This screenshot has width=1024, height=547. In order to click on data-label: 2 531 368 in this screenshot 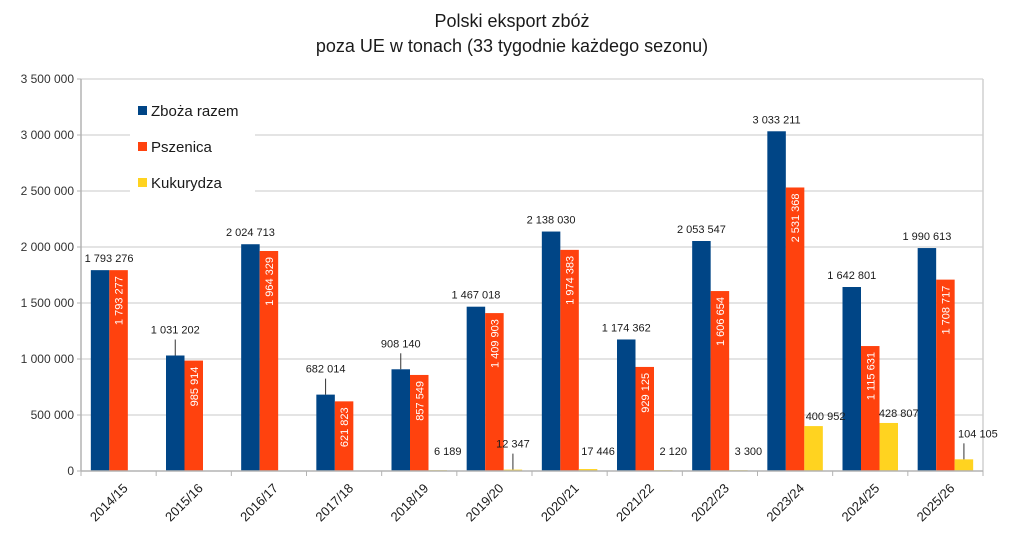, I will do `click(796, 217)`.